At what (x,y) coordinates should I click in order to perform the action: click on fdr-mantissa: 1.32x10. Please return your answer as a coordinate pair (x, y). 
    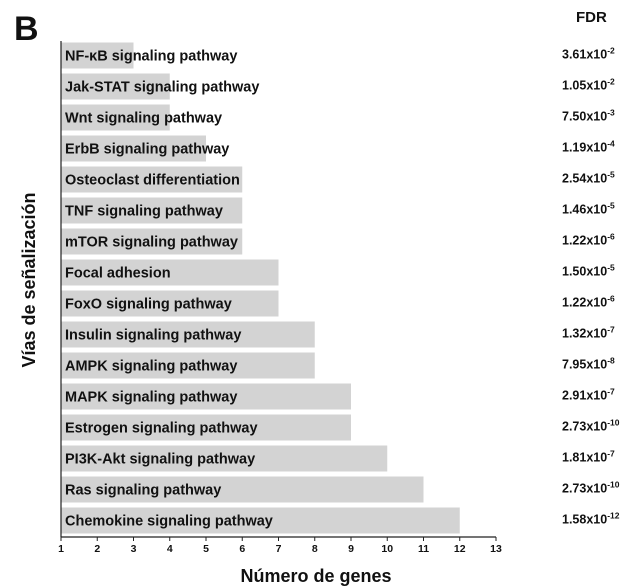
    Looking at the image, I should click on (584, 334).